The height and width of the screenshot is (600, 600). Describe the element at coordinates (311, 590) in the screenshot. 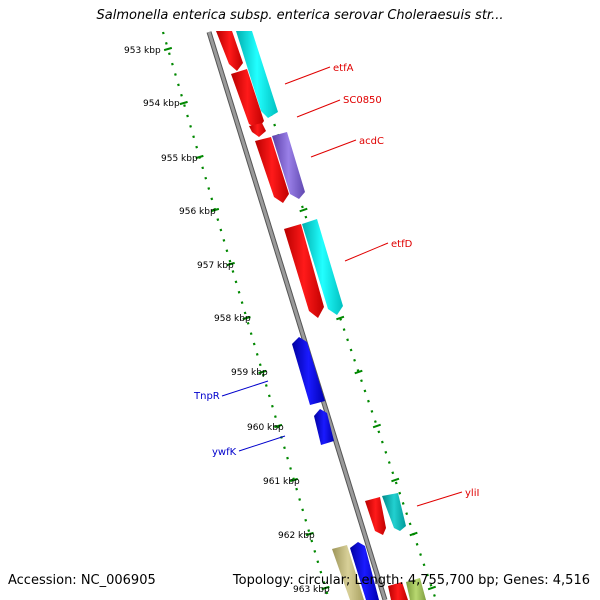

I see `scale-label: 963 kbp` at that location.